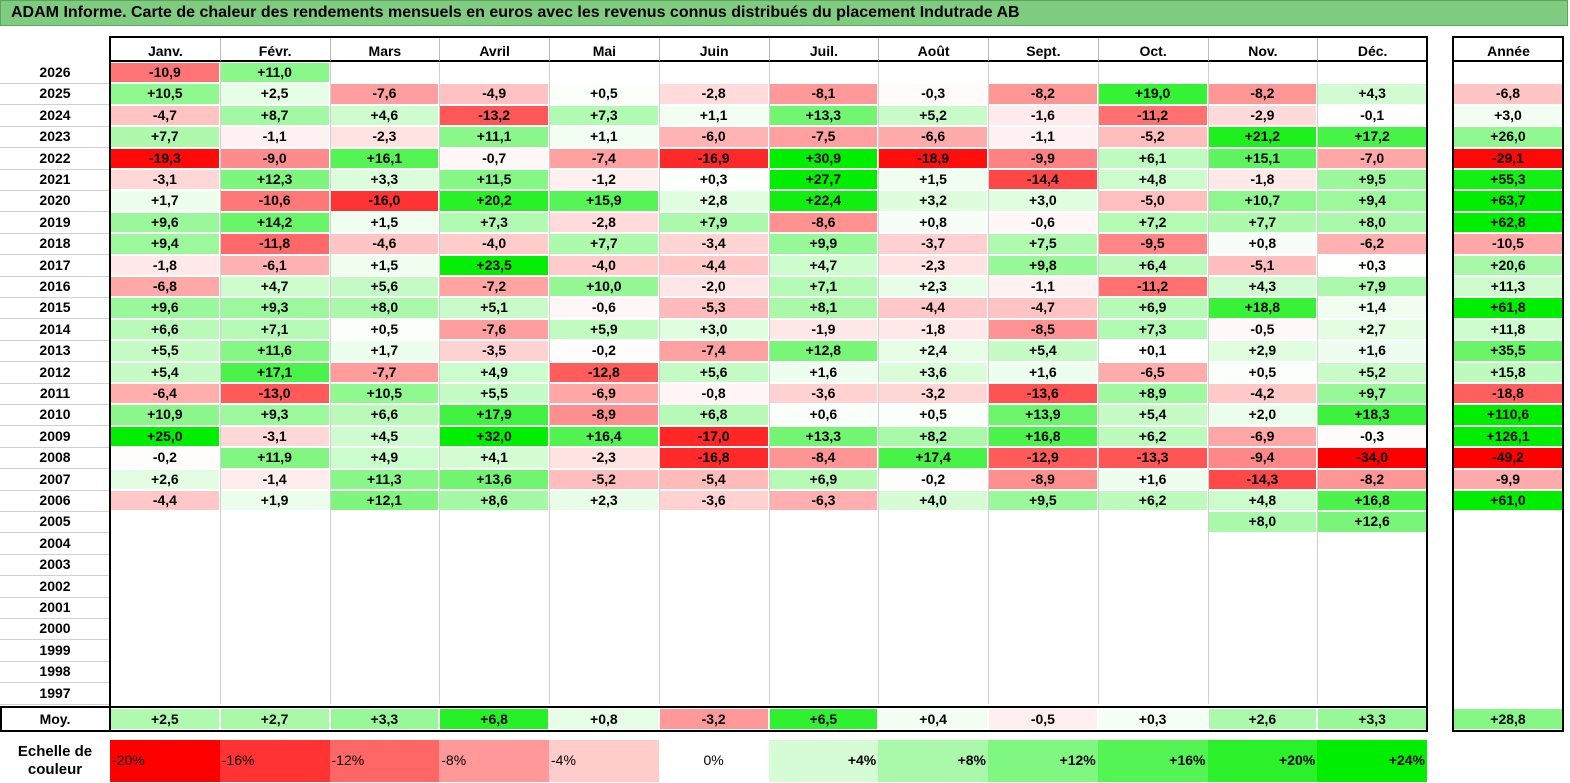 This screenshot has width=1570, height=783. What do you see at coordinates (1043, 94) in the screenshot?
I see `heatmap-cell: -8,2` at bounding box center [1043, 94].